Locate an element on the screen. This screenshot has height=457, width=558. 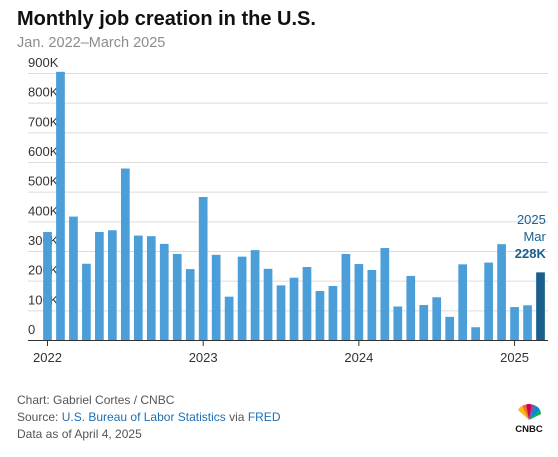
x-tick-label: 2023 is located at coordinates (203, 357).